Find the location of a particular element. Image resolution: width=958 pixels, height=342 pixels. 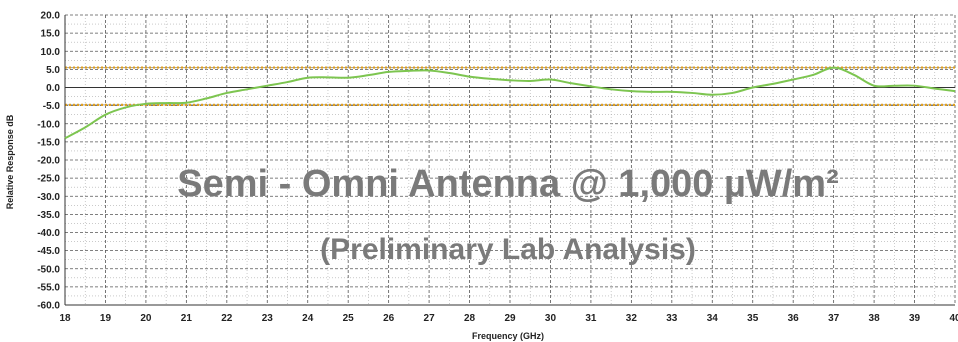

x-tick-label: 36 is located at coordinates (794, 318).